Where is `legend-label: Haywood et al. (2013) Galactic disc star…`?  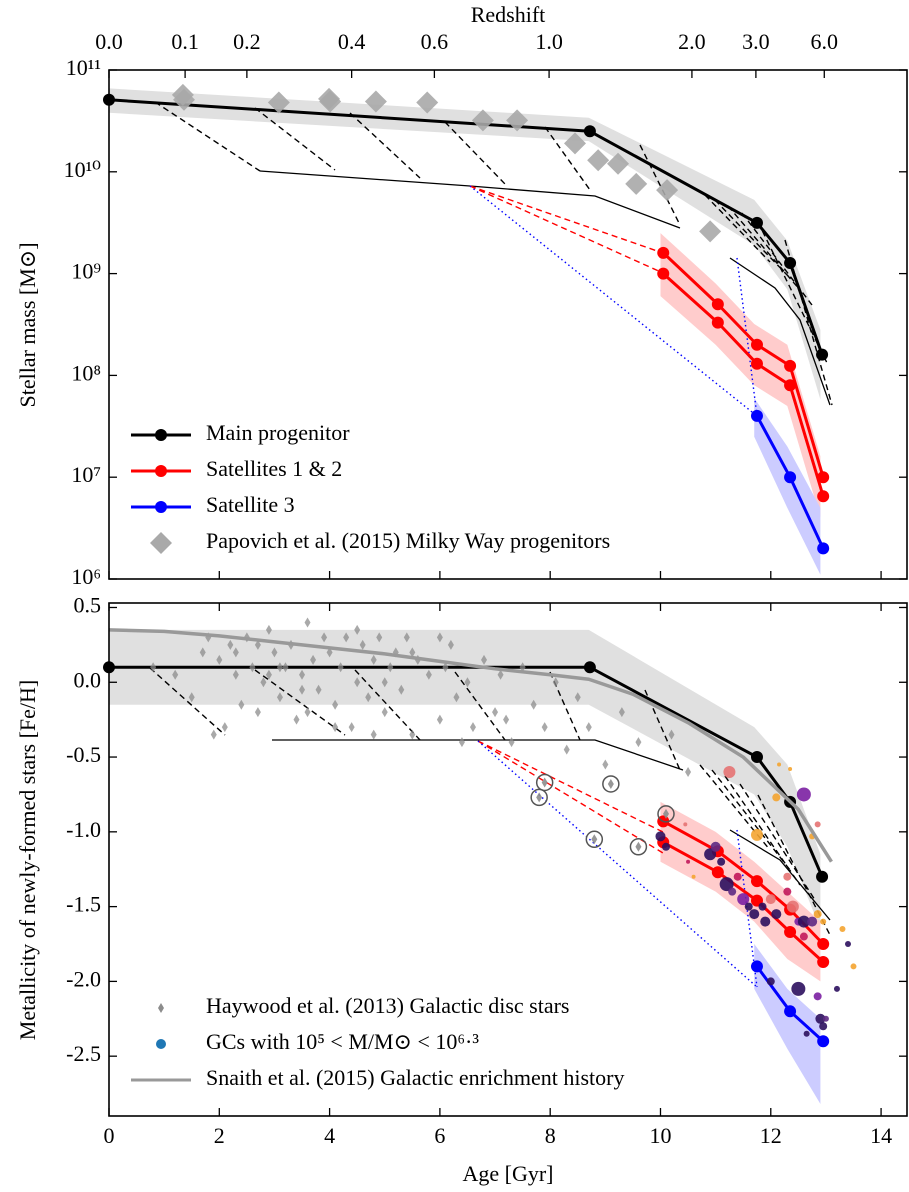 legend-label: Haywood et al. (2013) Galactic disc star… is located at coordinates (388, 1005).